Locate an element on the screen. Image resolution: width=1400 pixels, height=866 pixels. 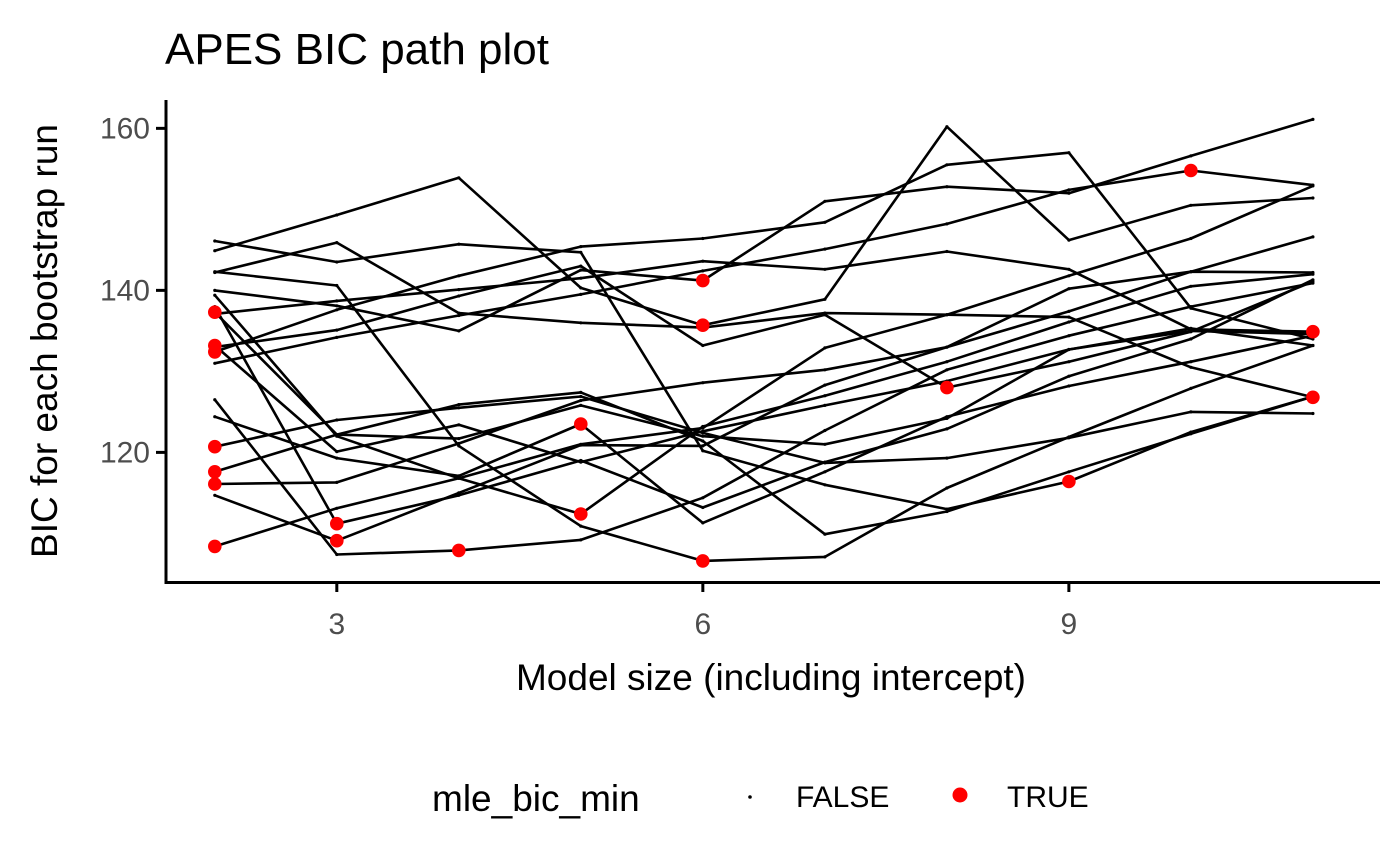
legend-key-false is located at coordinates (750, 797).